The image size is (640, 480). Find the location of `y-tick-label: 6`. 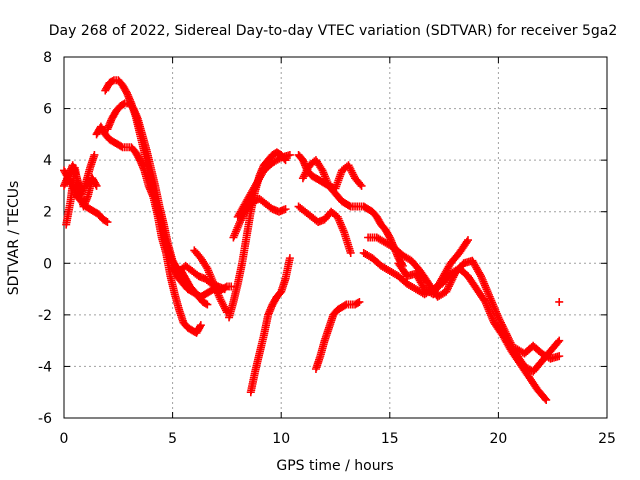

y-tick-label: 6 is located at coordinates (47, 110).